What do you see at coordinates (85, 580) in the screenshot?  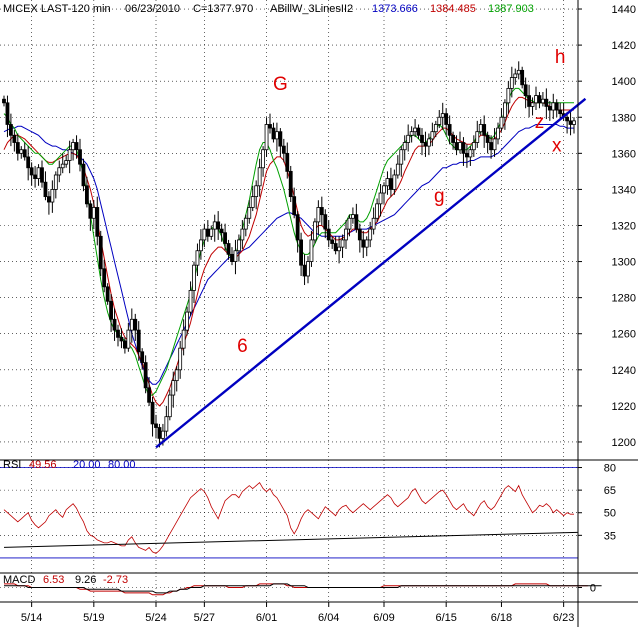 I see `macd-signal: 9.26` at bounding box center [85, 580].